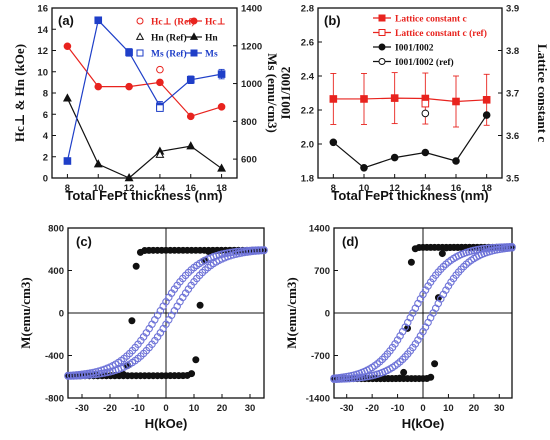 The width and height of the screenshot is (550, 440). What do you see at coordinates (424, 62) in the screenshot?
I see `legend-label: I001/I002 (ref)` at bounding box center [424, 62].